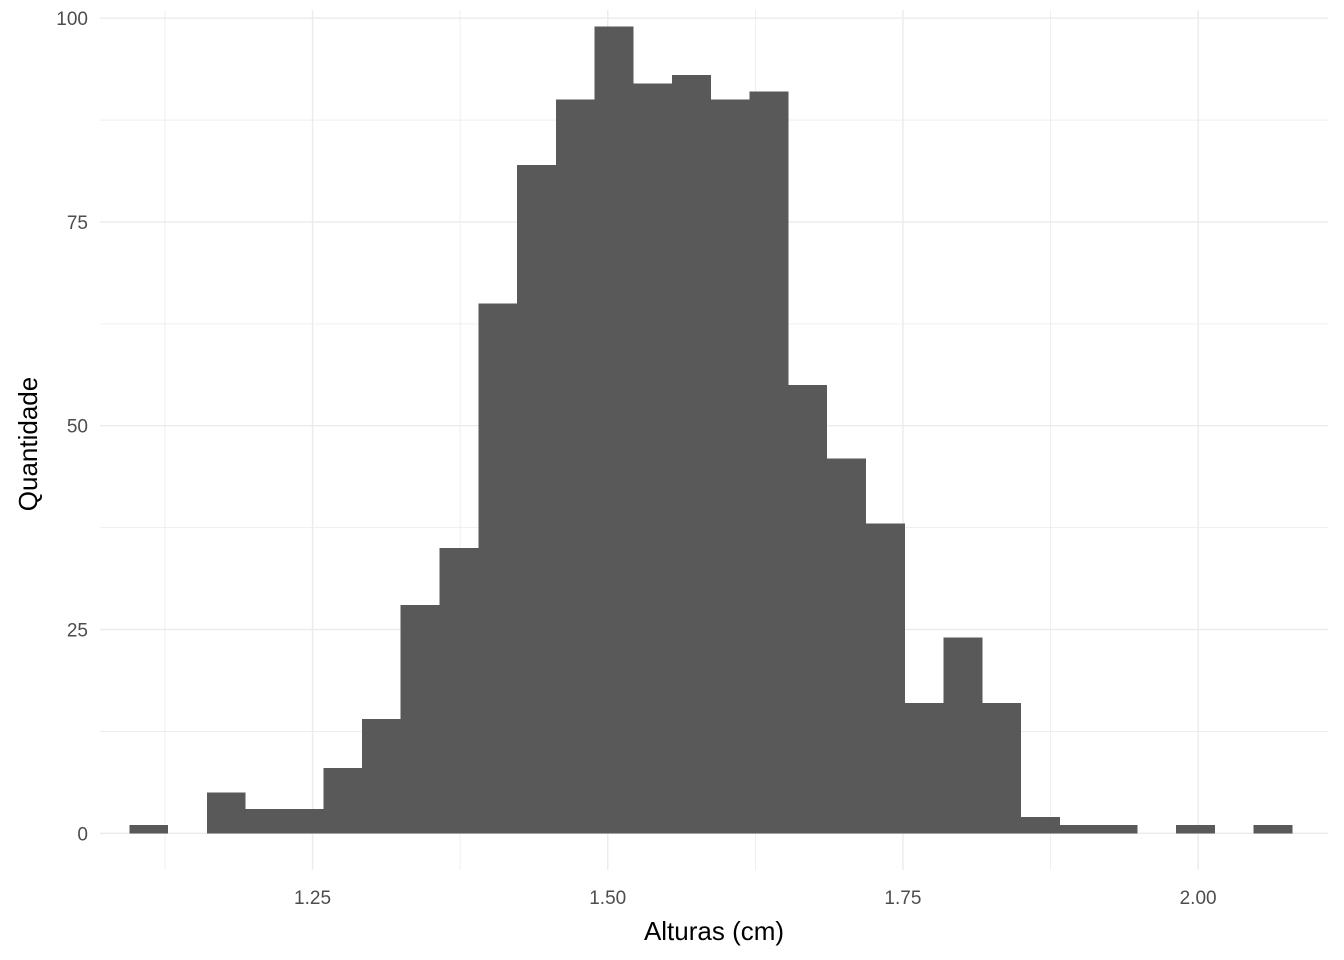 This screenshot has height=960, width=1344. What do you see at coordinates (714, 931) in the screenshot?
I see `x-axis-title: Alturas (cm)` at bounding box center [714, 931].